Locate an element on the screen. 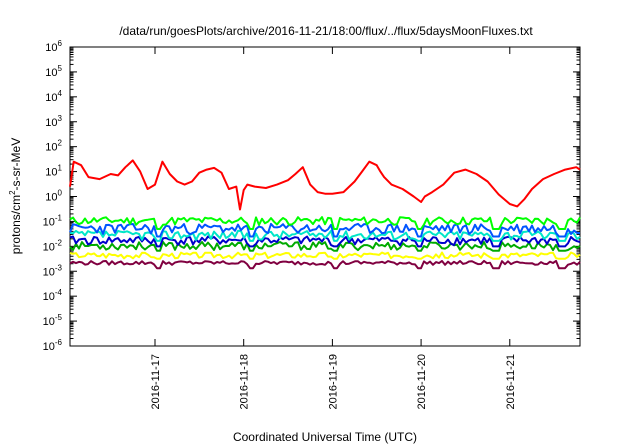 Image resolution: width=640 pixels, height=448 pixels. y-tick-label: 10⁰ is located at coordinates (53, 196).